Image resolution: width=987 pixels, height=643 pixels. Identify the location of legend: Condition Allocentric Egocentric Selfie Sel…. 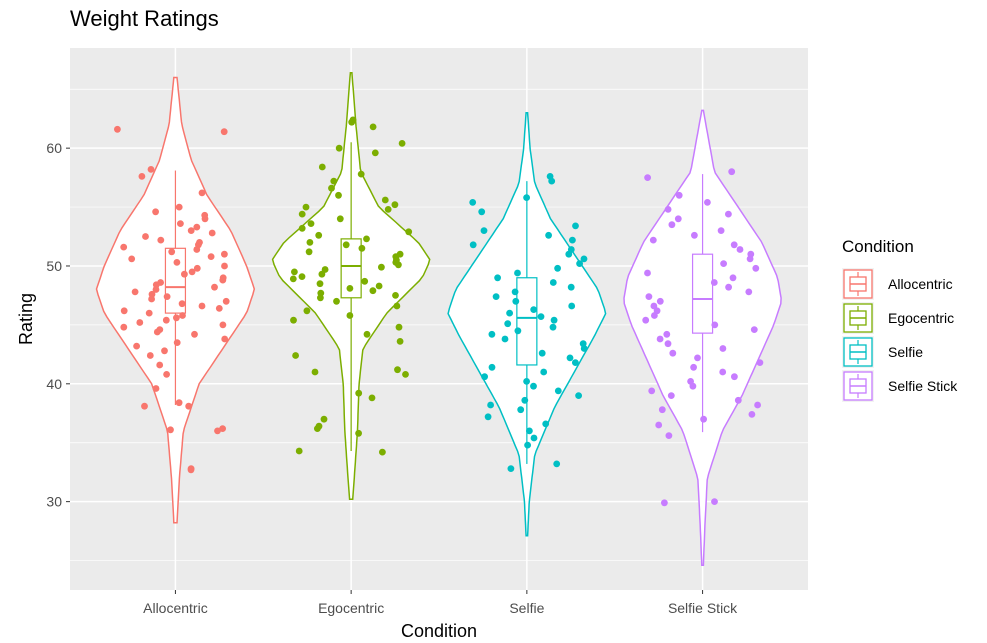
(900, 319).